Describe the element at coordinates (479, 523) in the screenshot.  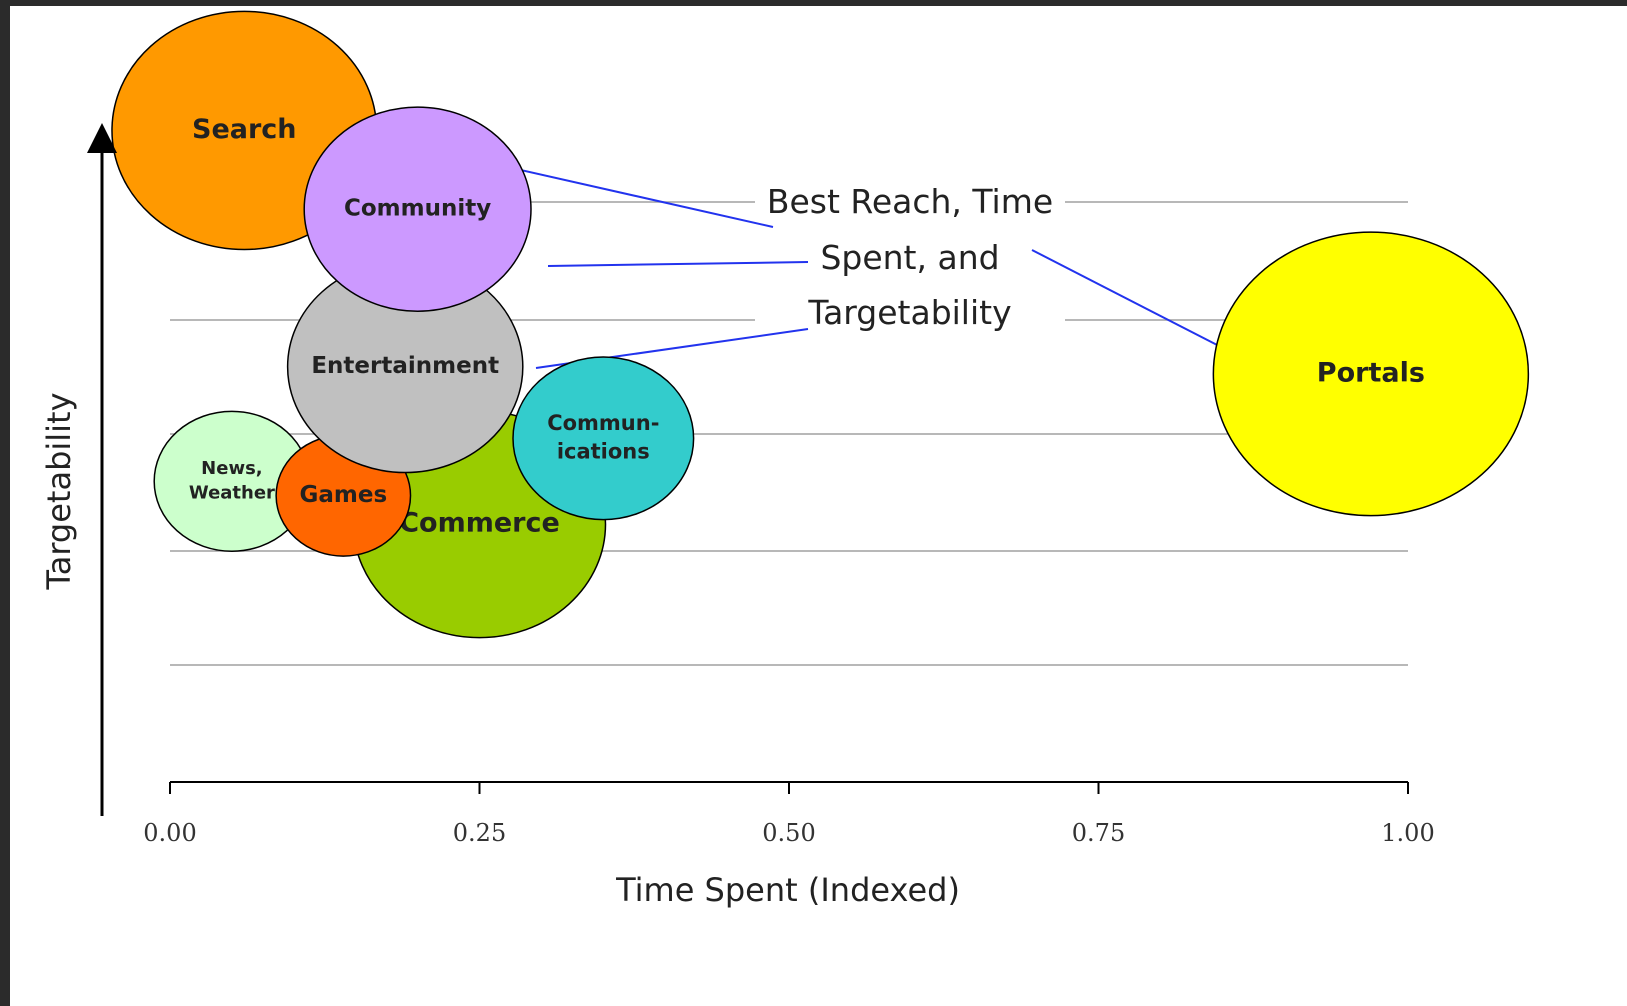
I see `bubble-label: Commerce` at that location.